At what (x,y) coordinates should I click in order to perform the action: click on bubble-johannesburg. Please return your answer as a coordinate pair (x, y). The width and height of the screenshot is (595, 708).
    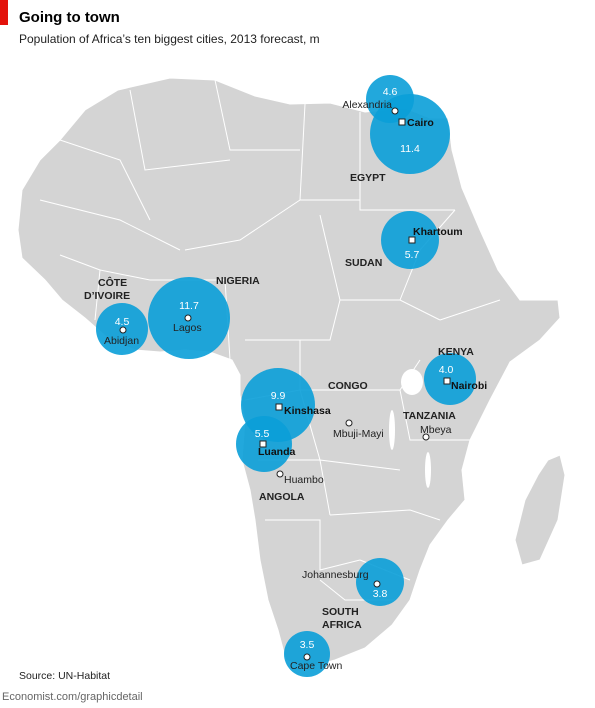
    Looking at the image, I should click on (380, 582).